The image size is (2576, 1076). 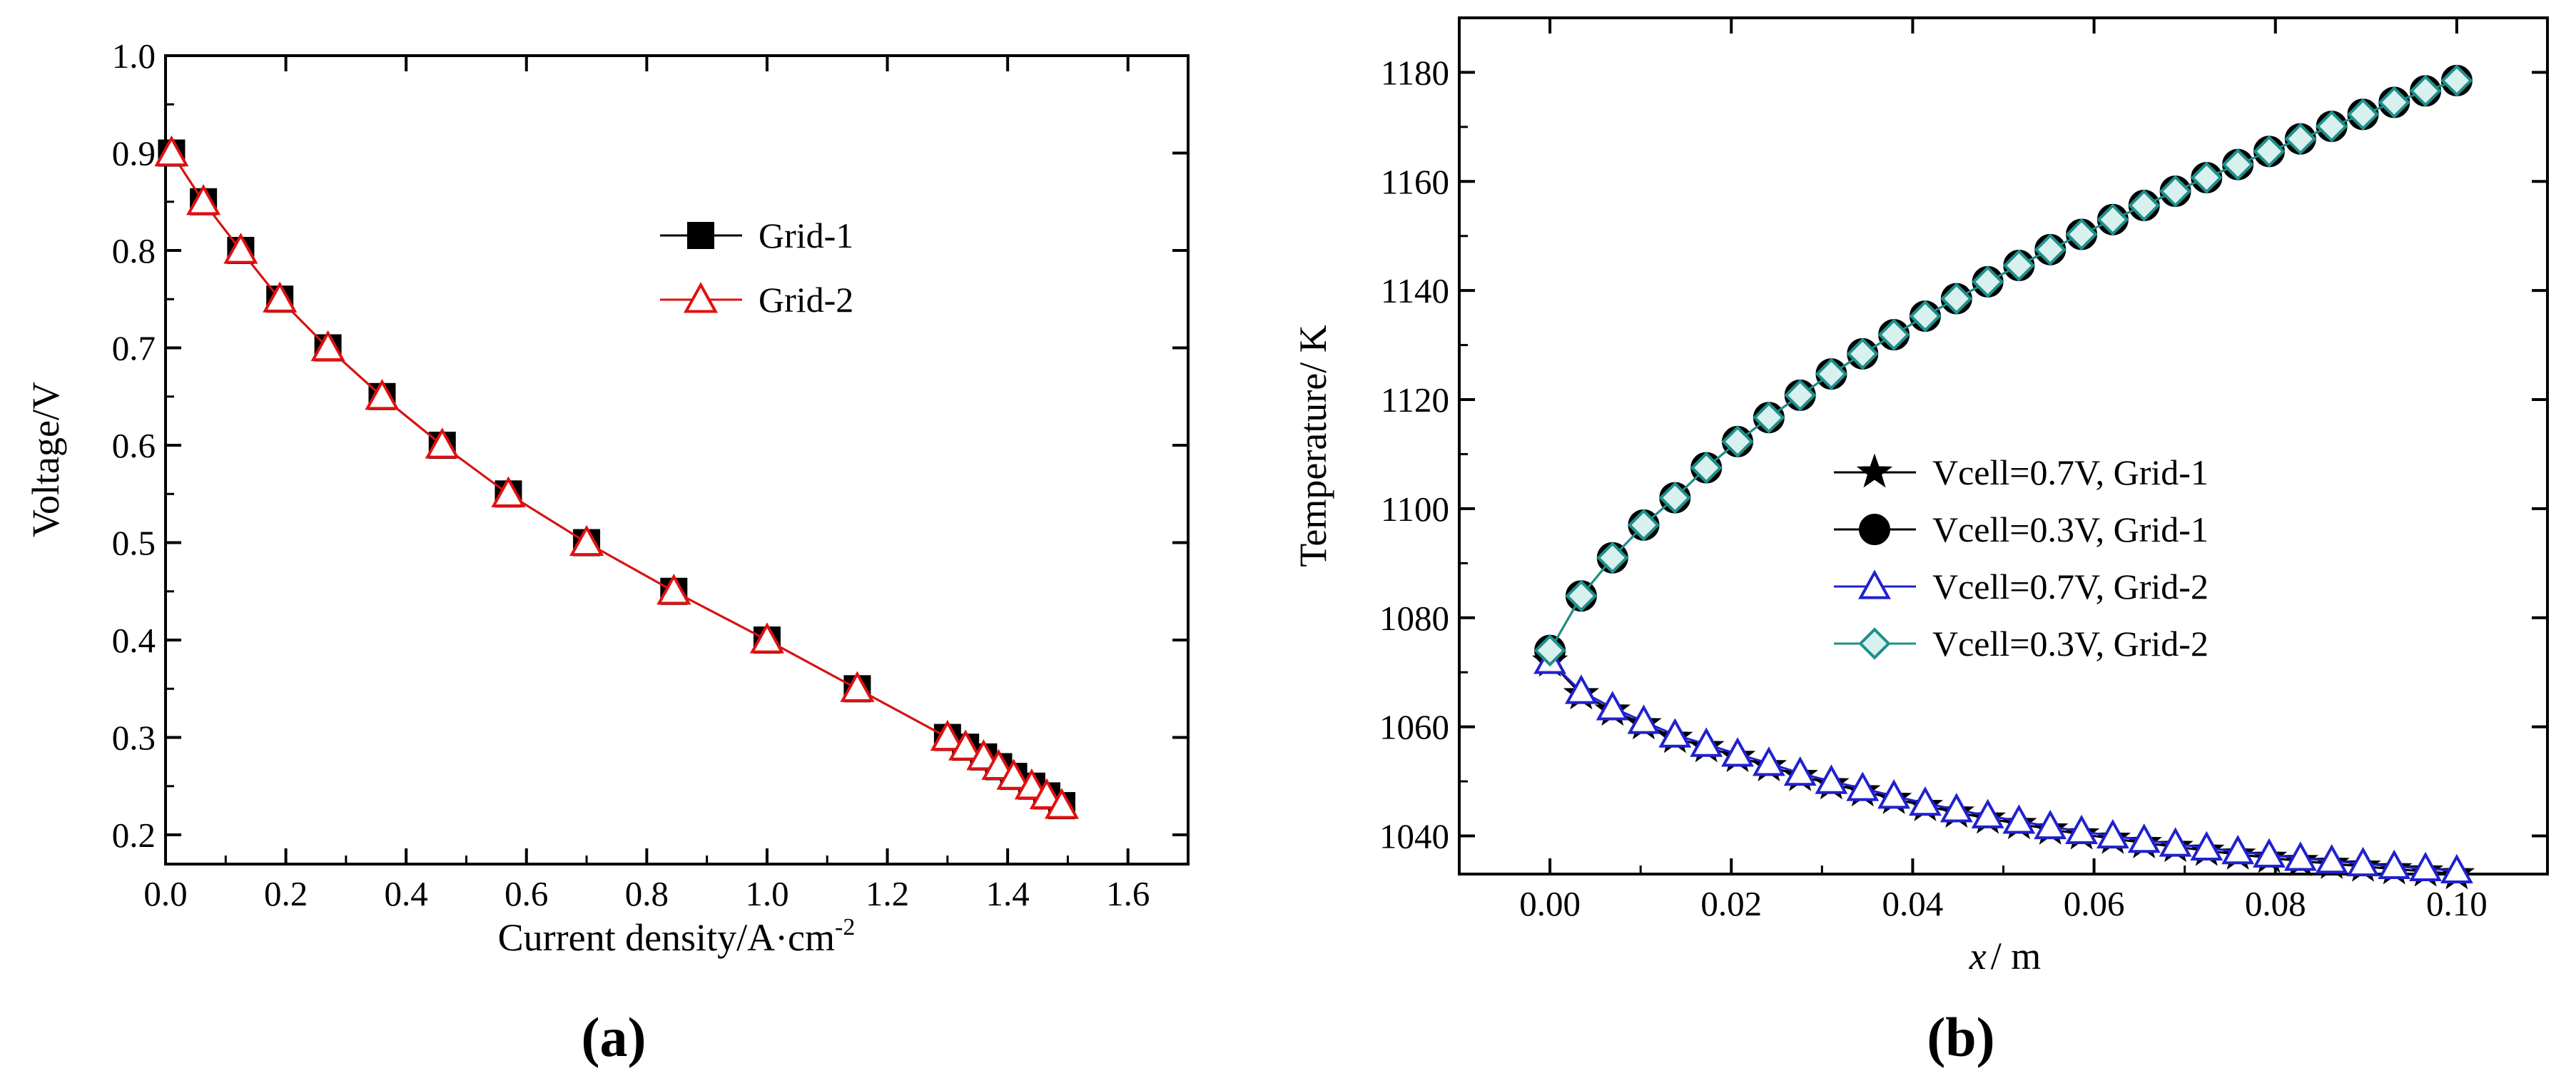 What do you see at coordinates (134, 153) in the screenshot?
I see `a-y-tick-label: 0.9` at bounding box center [134, 153].